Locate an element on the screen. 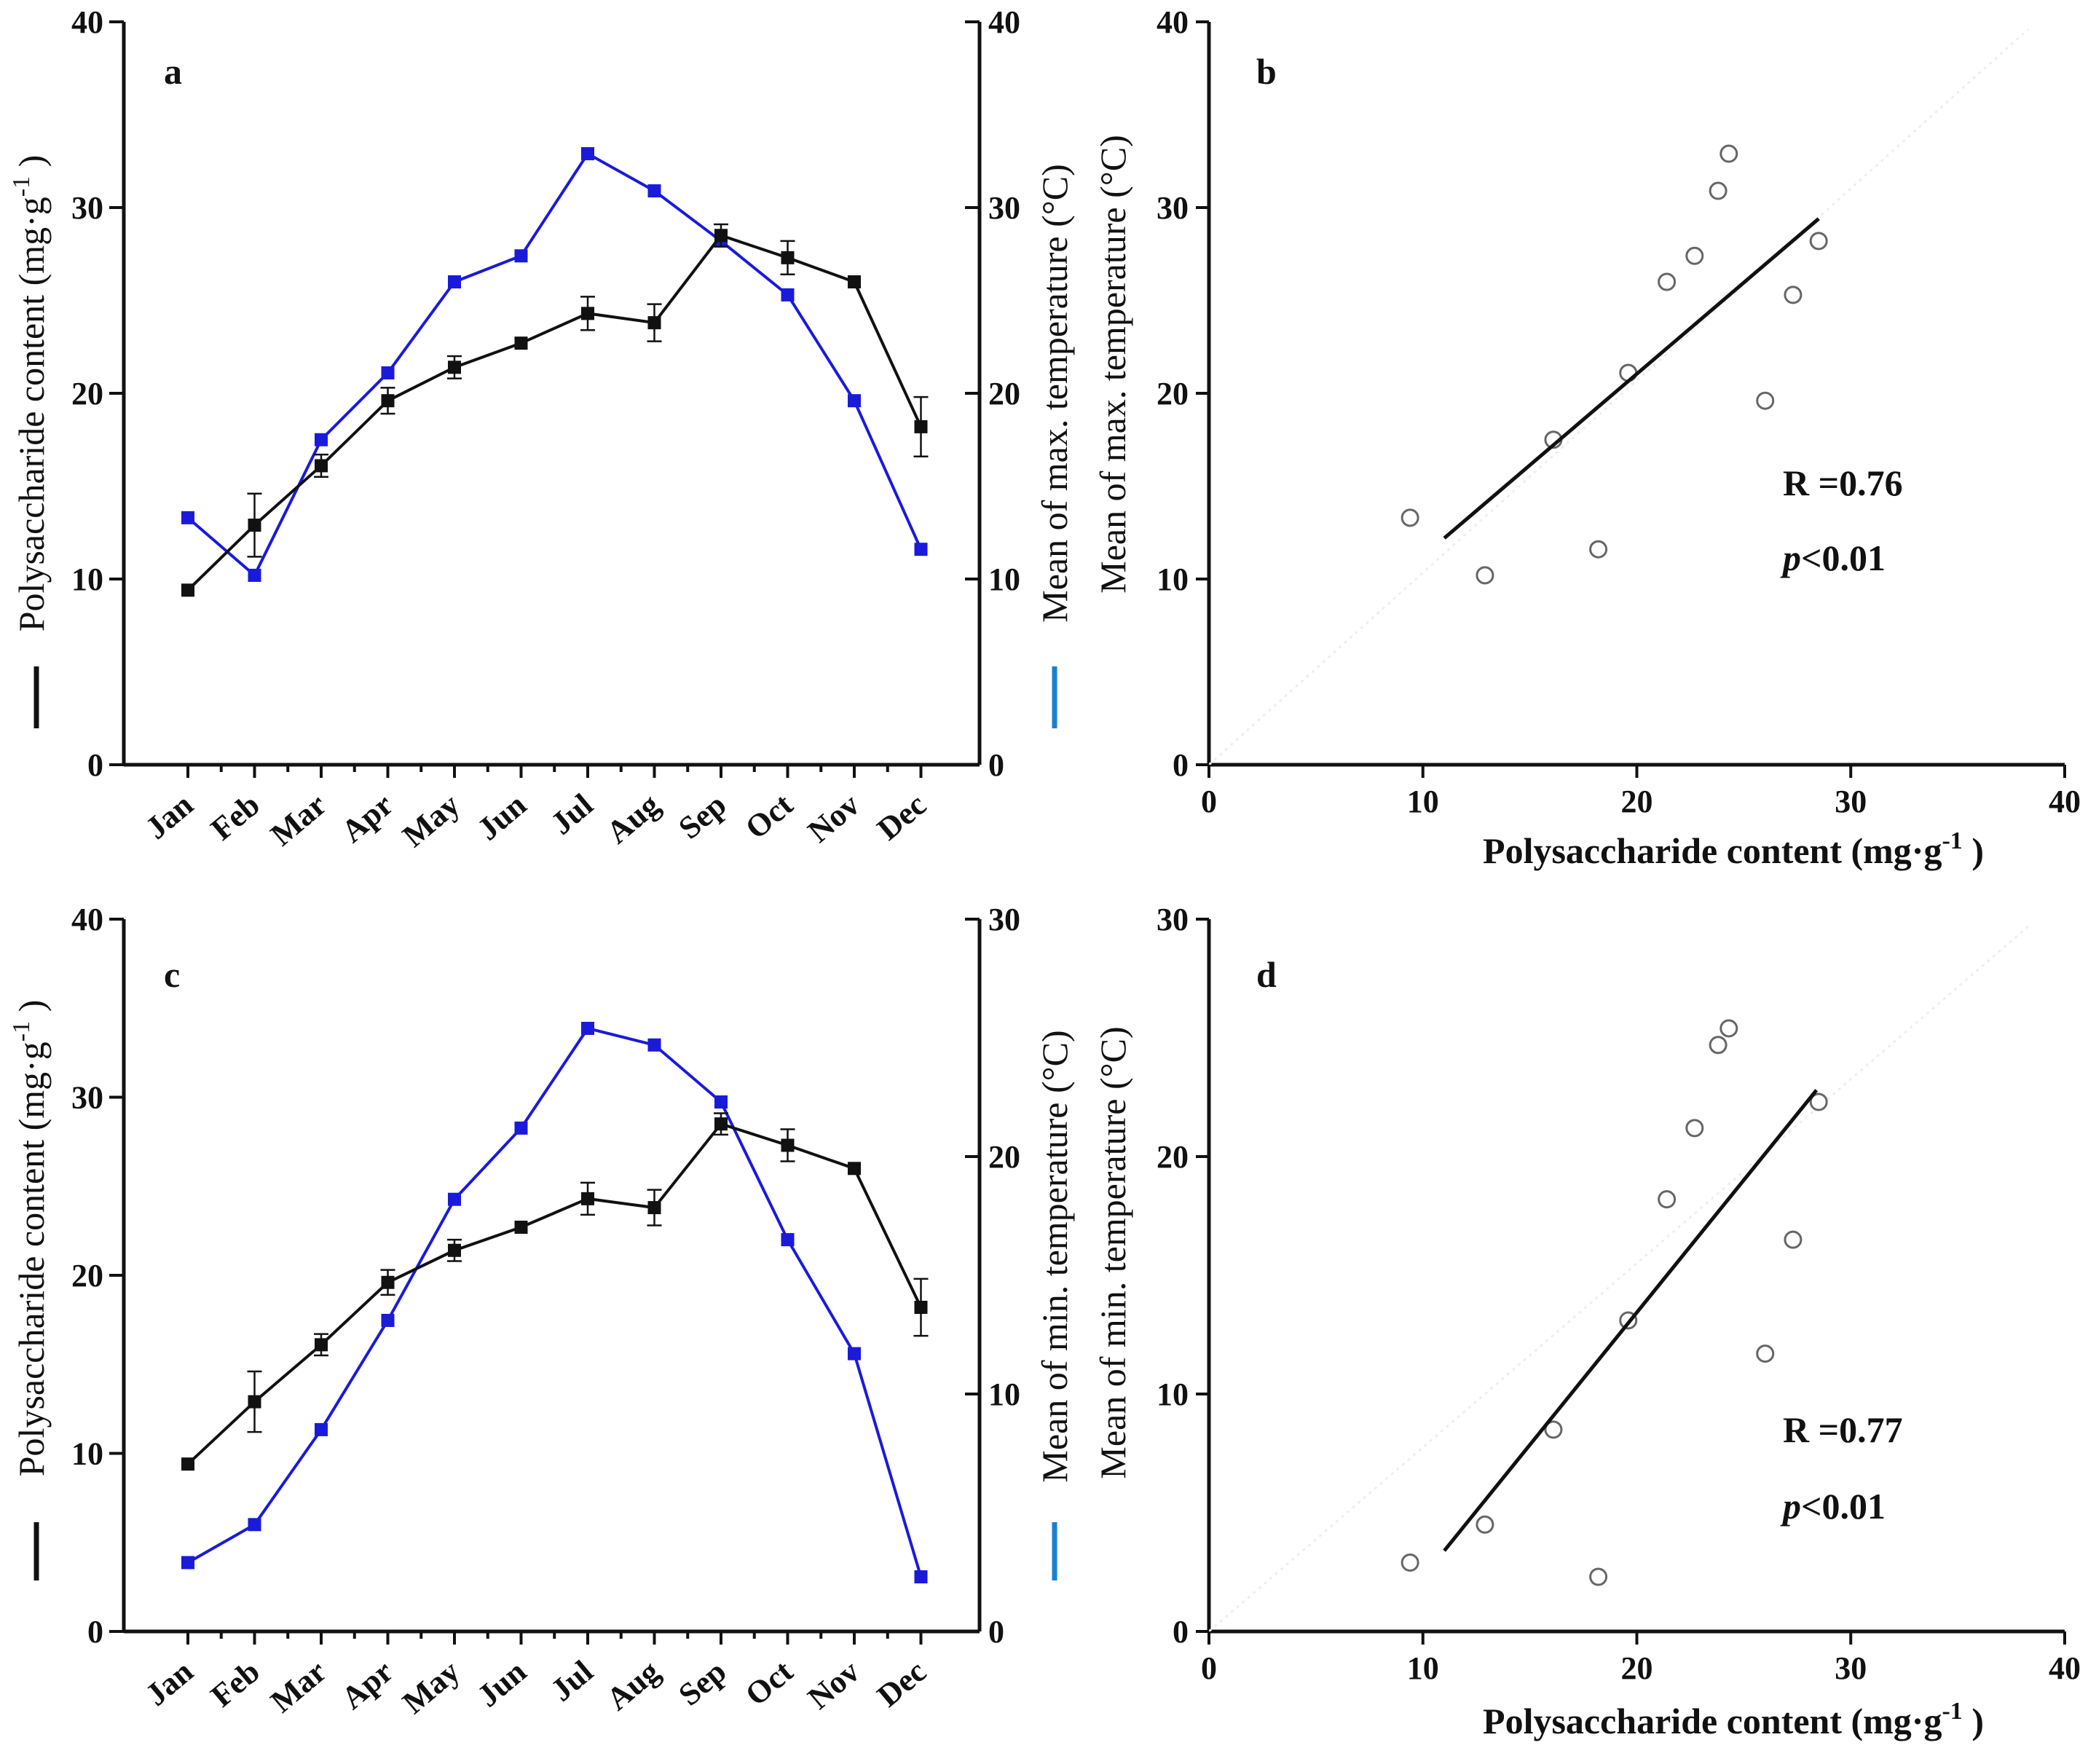 This screenshot has width=2088, height=1764. panel-d-x-axis-label: Polysaccharide content (mg·g-1 ) is located at coordinates (1733, 1719).